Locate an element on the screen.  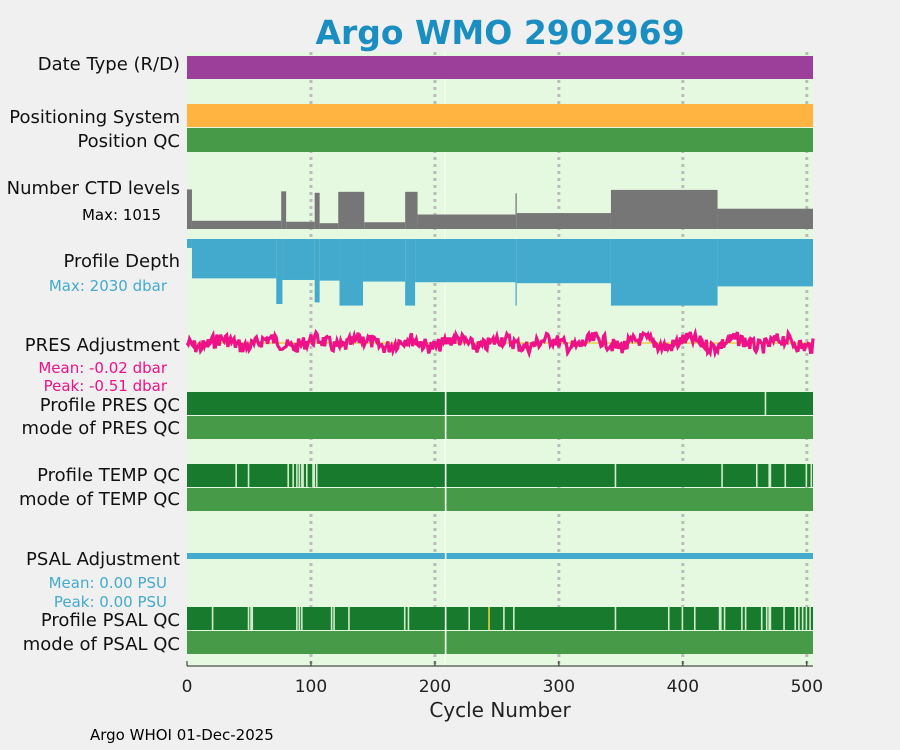
row-label: Profile PSAL QC is located at coordinates (110, 620).